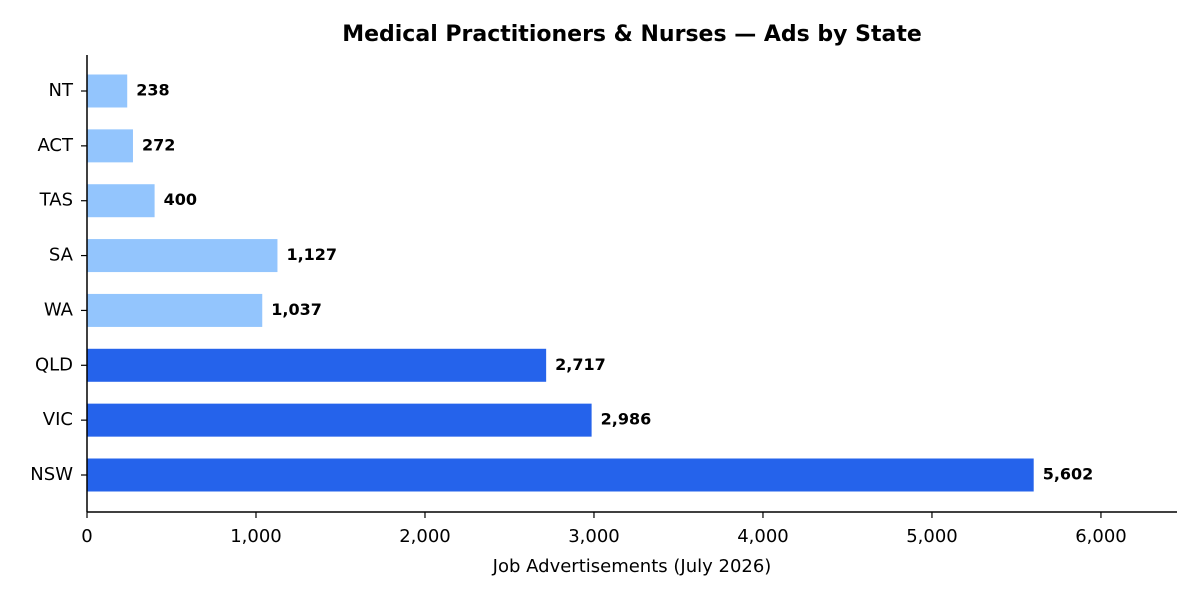 This screenshot has height=604, width=1200. Describe the element at coordinates (339, 420) in the screenshot. I see `bar-vic` at that location.